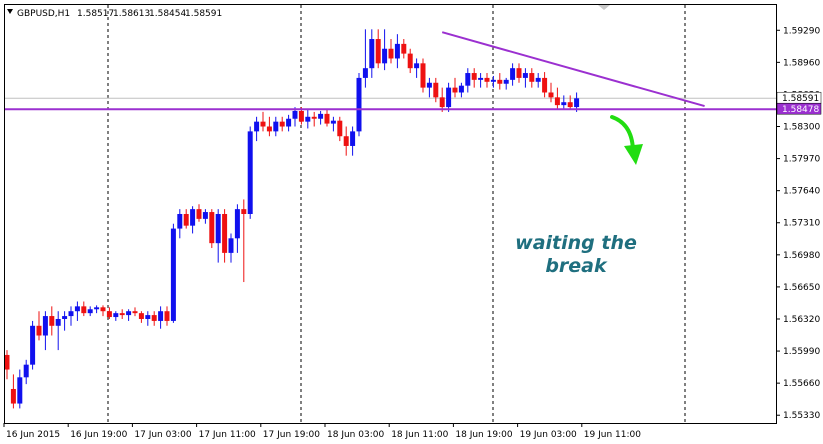 This screenshot has width=823, height=444. I want to click on low-value: 1.58454, so click(167, 14).